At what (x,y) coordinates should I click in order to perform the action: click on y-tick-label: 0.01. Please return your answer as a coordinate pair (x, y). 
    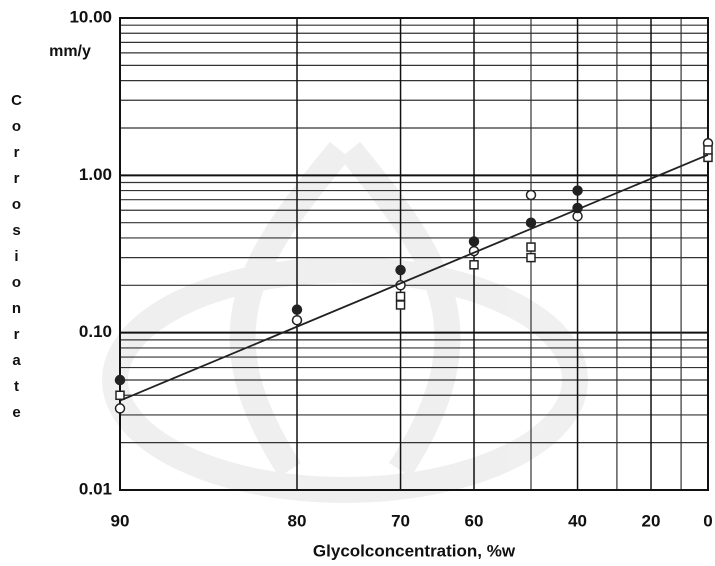
    Looking at the image, I should click on (95, 488).